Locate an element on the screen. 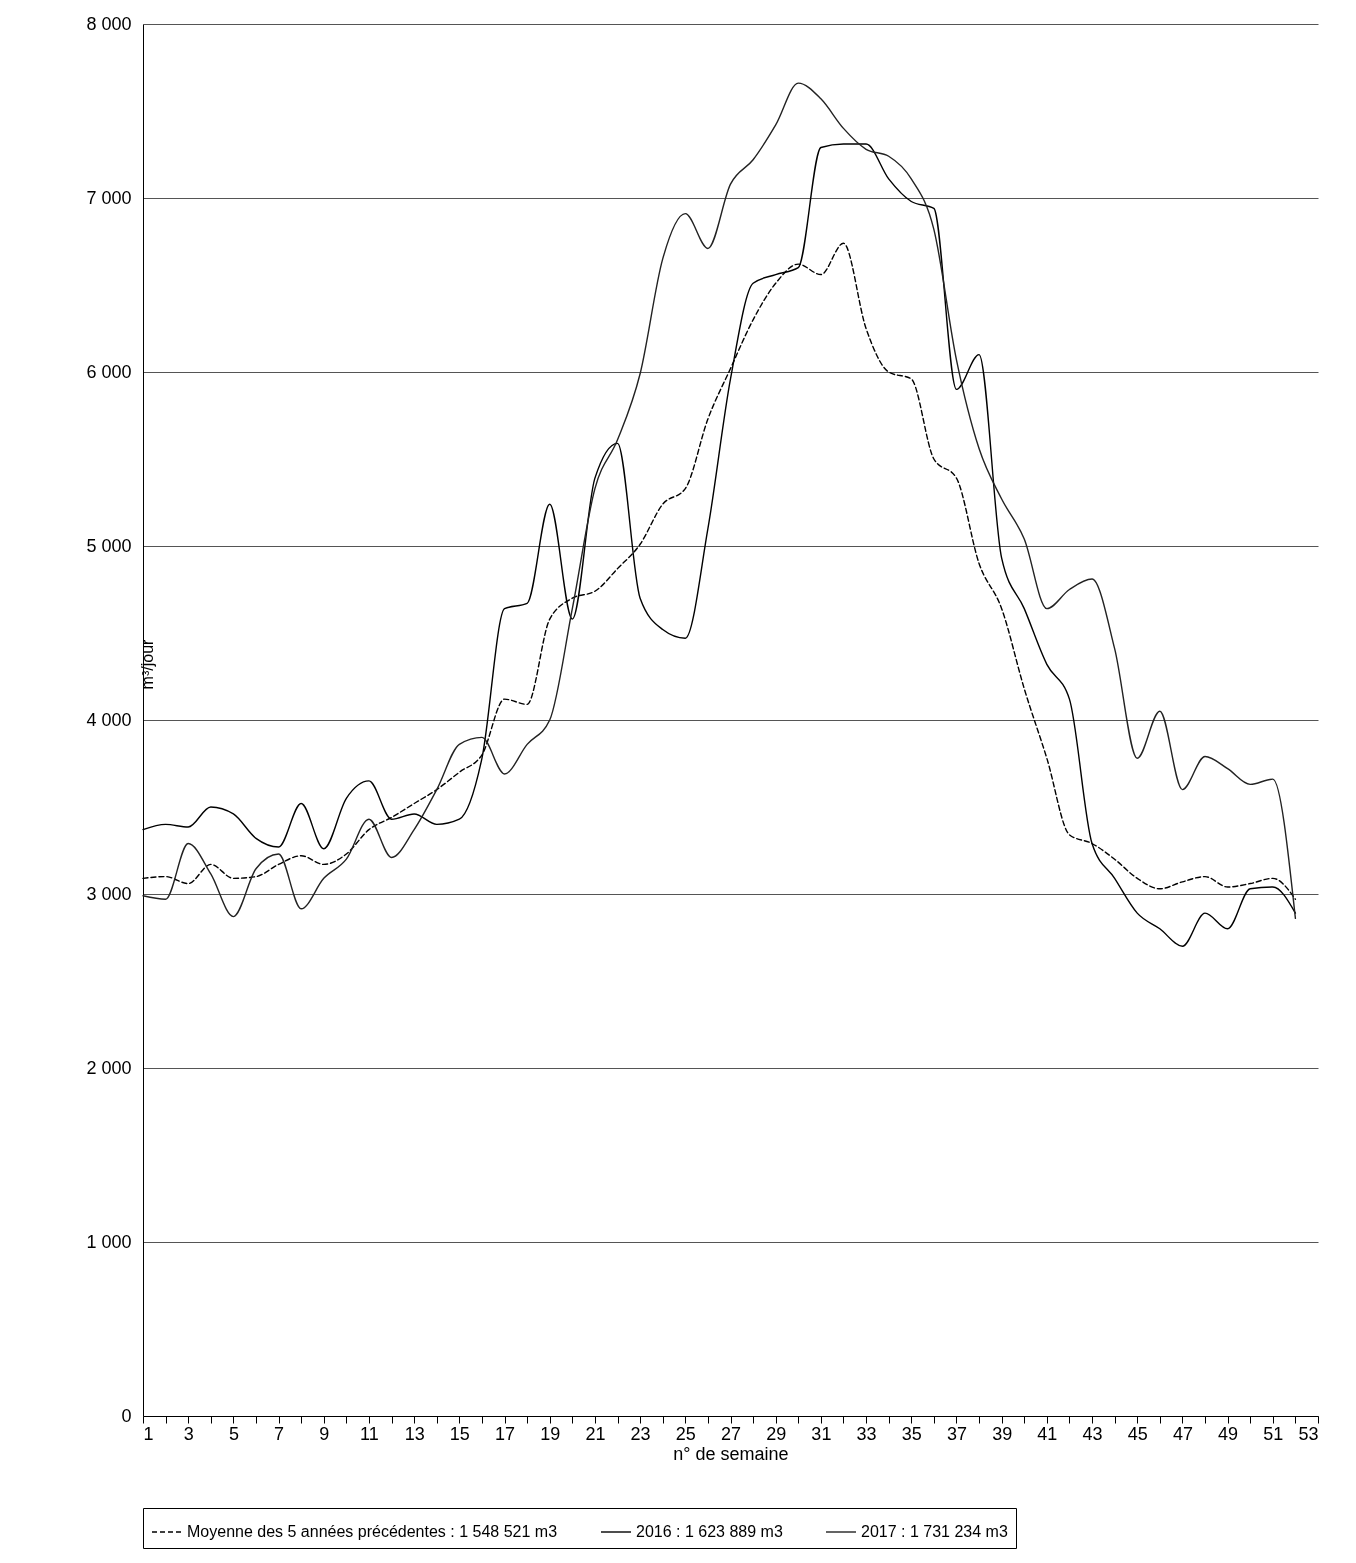 This screenshot has height=1563, width=1356. x-tick-label: 31 is located at coordinates (821, 1433).